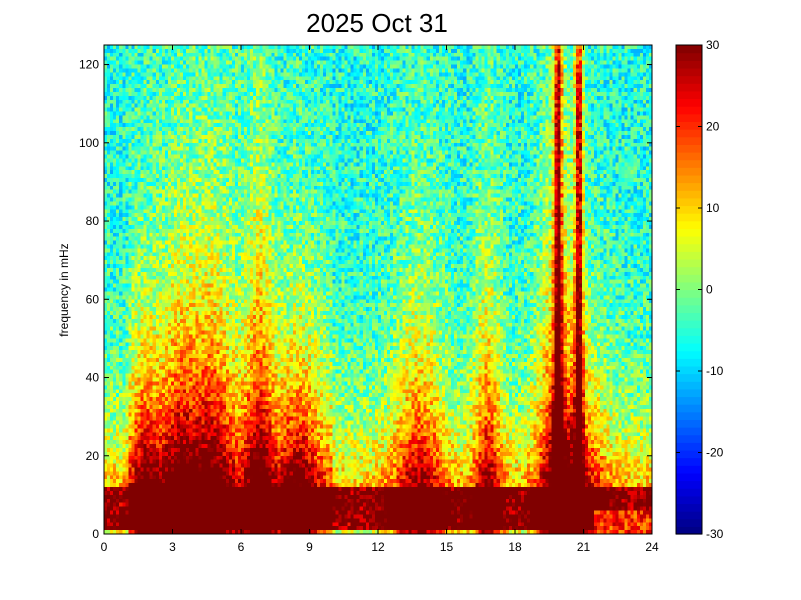  Describe the element at coordinates (241, 547) in the screenshot. I see `x-tick-label: 6` at that location.